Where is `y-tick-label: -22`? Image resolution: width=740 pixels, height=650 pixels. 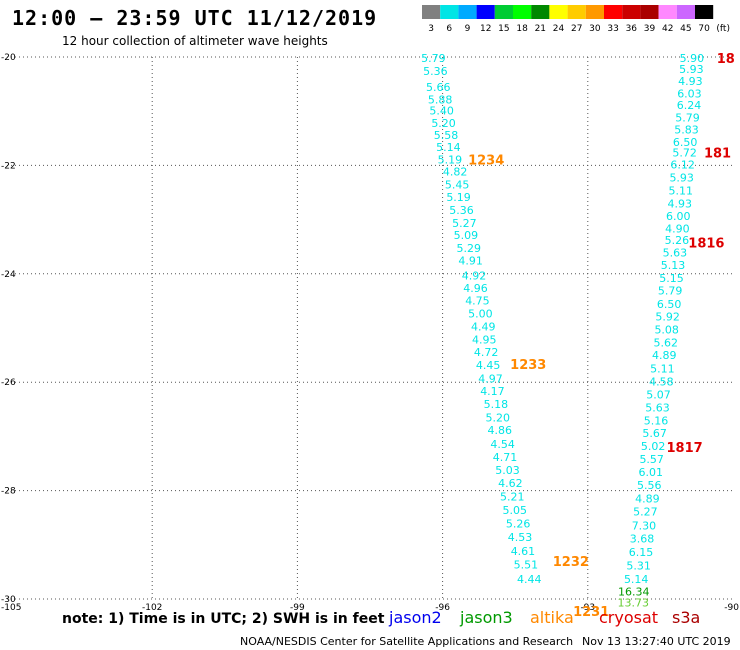 y-tick-label: -22 is located at coordinates (8, 166).